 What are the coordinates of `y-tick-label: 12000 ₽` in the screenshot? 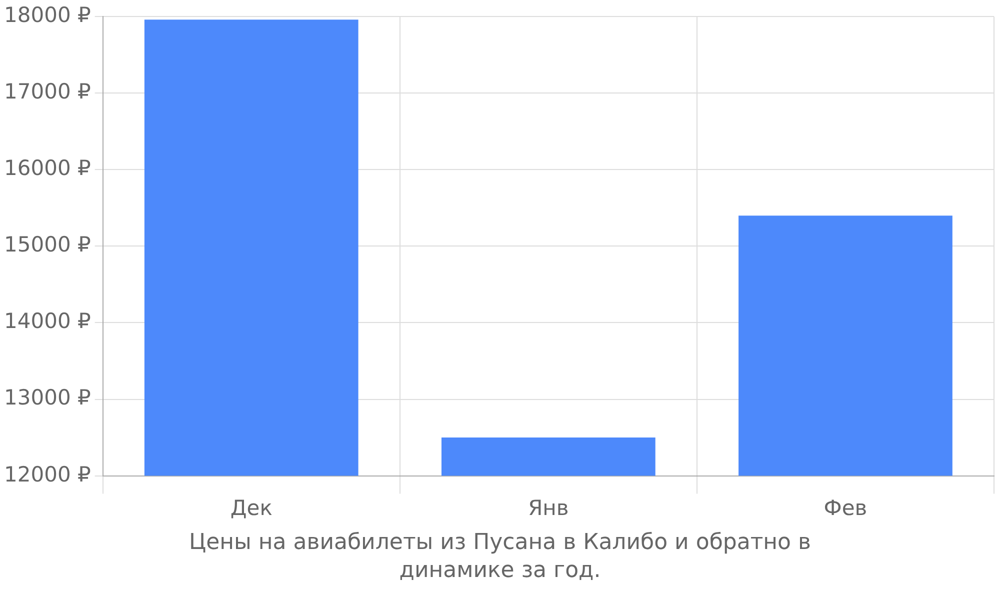 It's located at (47, 474).